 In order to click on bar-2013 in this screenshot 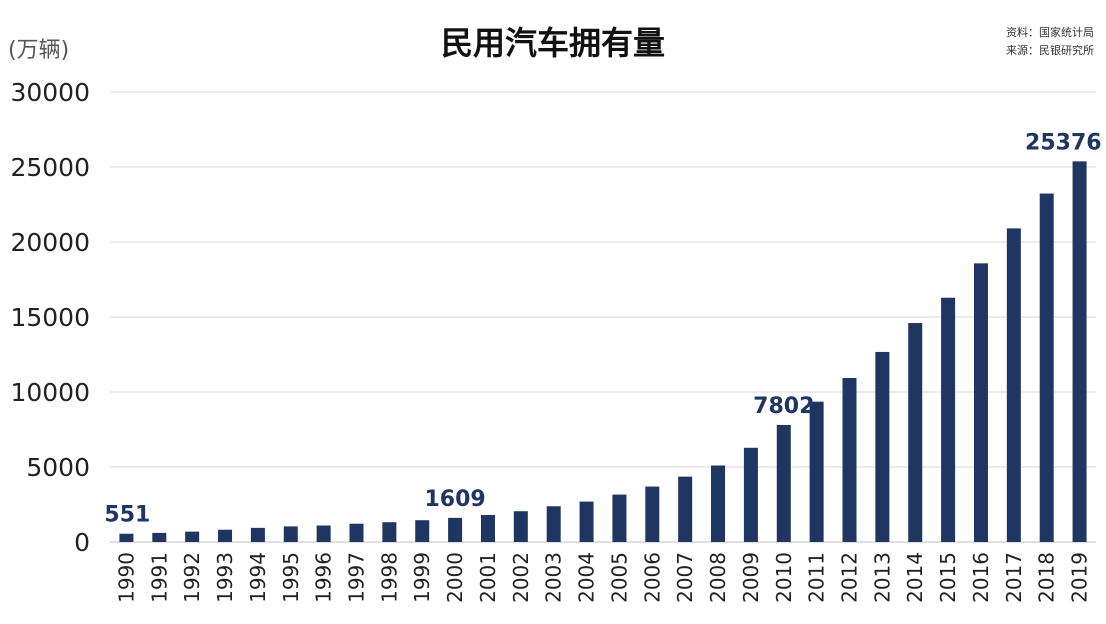, I will do `click(882, 446)`.